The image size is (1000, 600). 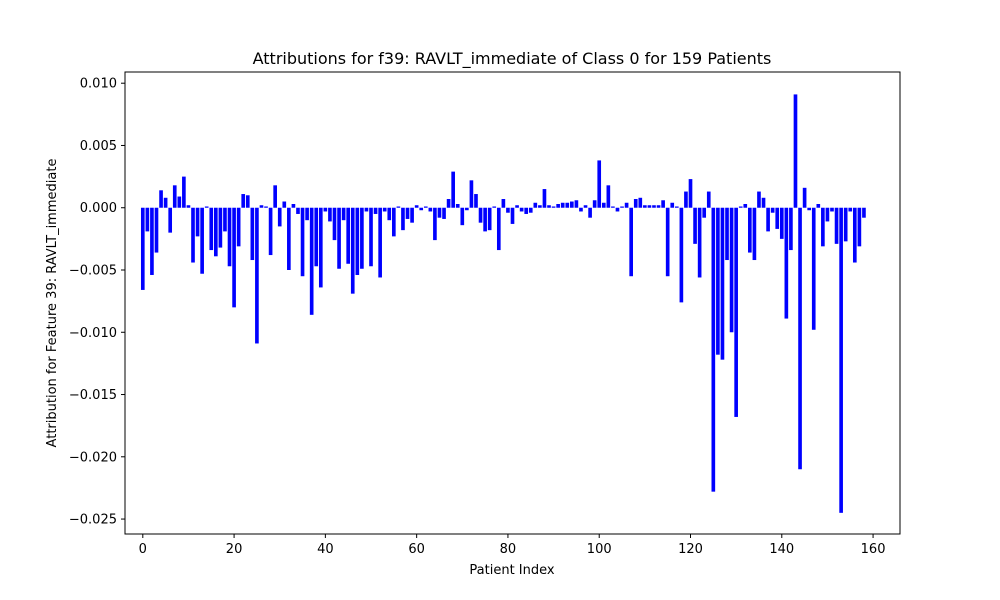 What do you see at coordinates (325, 549) in the screenshot?
I see `x-tick-label: 40` at bounding box center [325, 549].